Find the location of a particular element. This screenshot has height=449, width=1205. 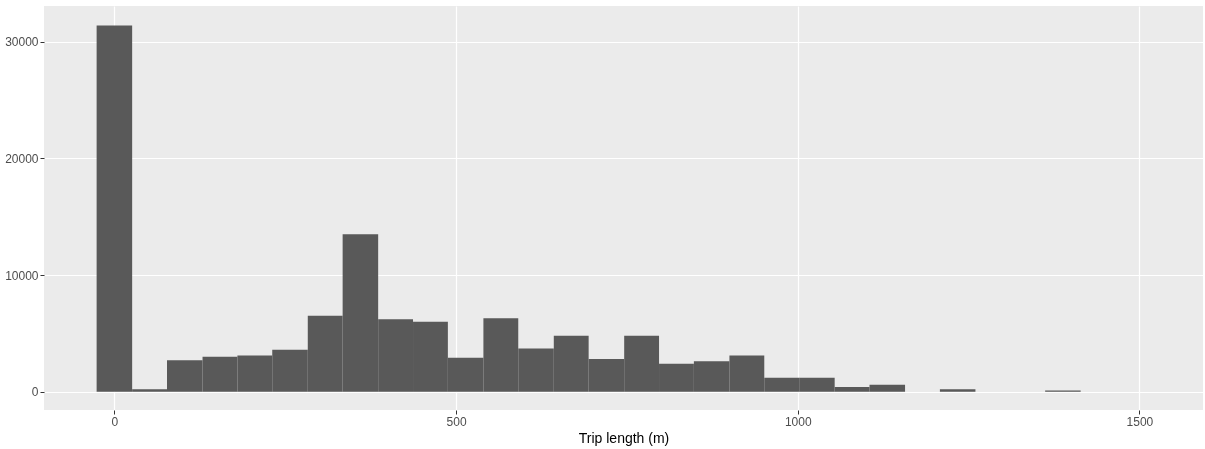

y-tick-label: 20000 is located at coordinates (22, 158).